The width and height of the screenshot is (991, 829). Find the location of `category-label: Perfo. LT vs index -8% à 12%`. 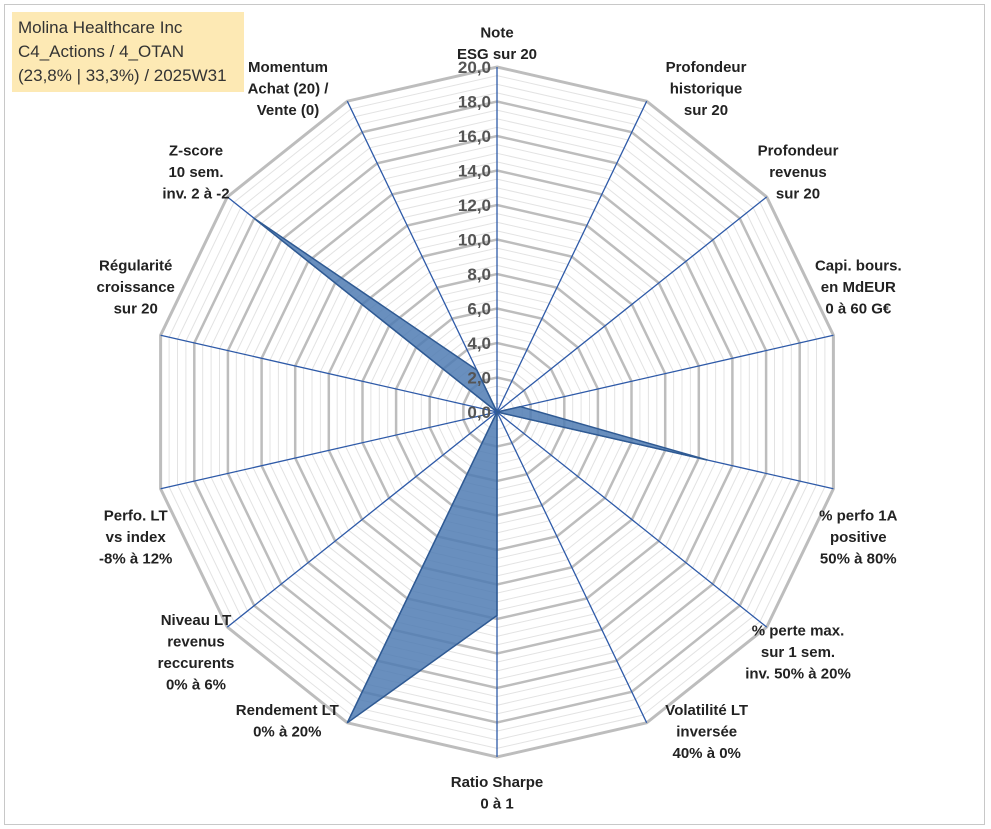

category-label: Perfo. LT vs index -8% à 12% is located at coordinates (135, 537).